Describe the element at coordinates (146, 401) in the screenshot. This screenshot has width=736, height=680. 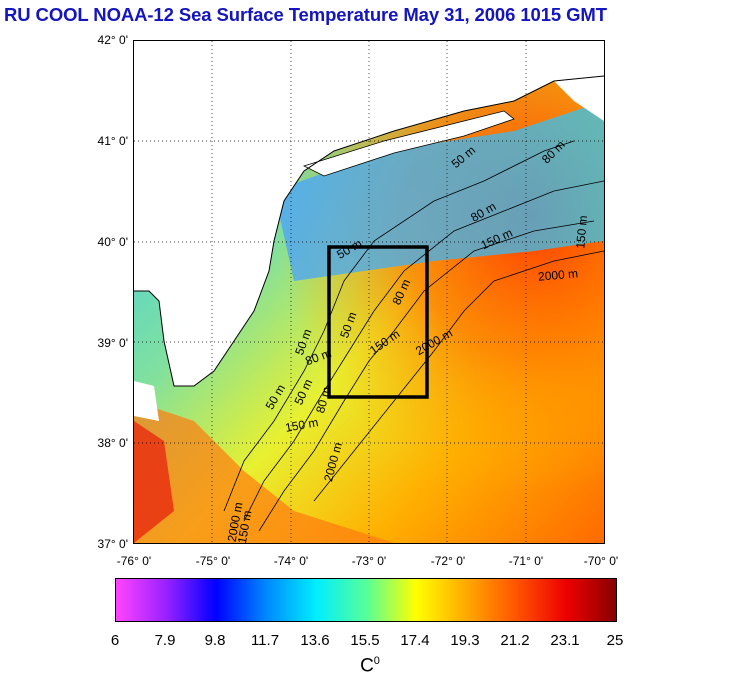
I see `delmarva-land` at that location.